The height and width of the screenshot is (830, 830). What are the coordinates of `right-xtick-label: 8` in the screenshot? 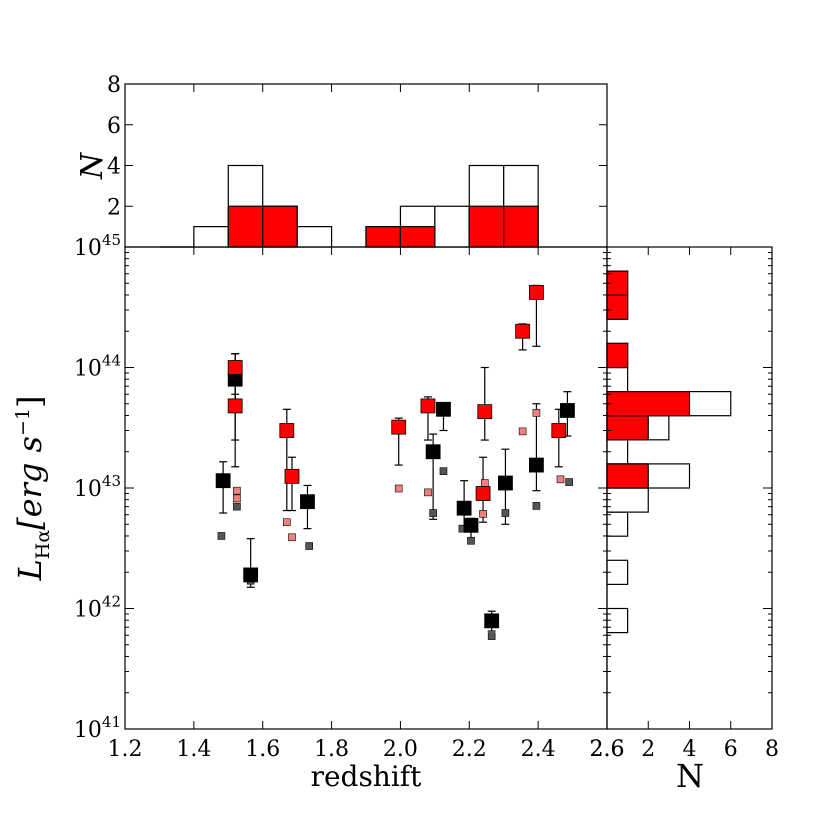 It's located at (772, 749).